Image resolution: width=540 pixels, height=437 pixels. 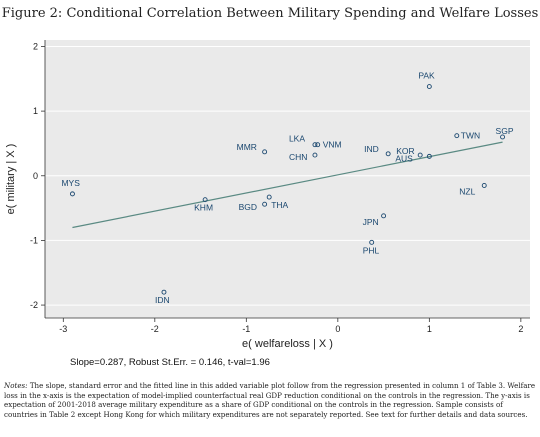 What do you see at coordinates (467, 191) in the screenshot?
I see `point-label-nzl: NZL` at bounding box center [467, 191].